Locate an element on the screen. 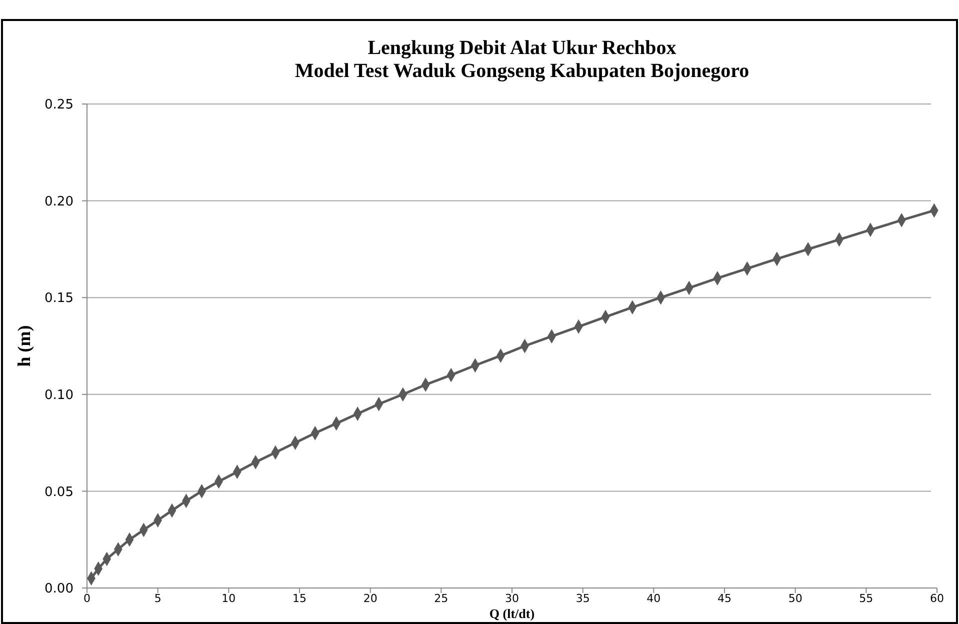  x-tick-label: 35 is located at coordinates (583, 598).